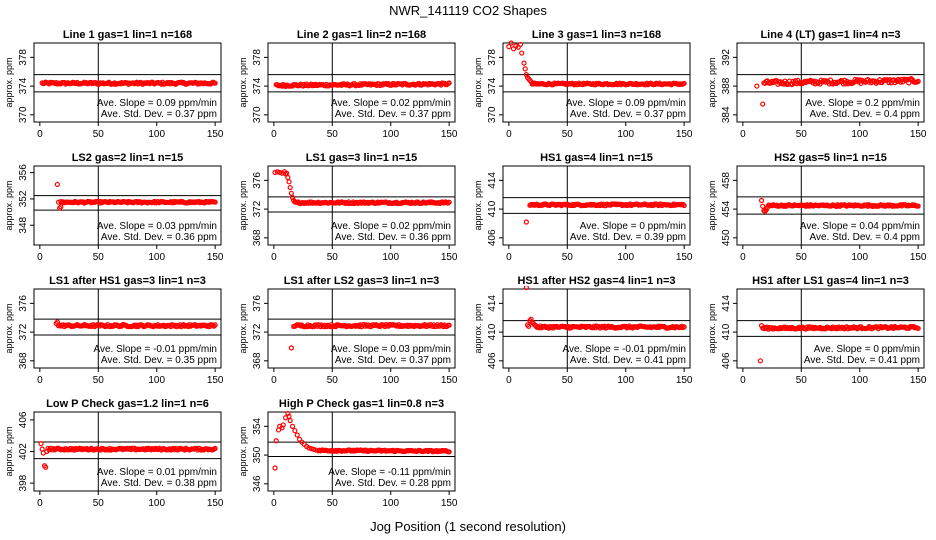 This screenshot has width=936, height=540. I want to click on y-tick-label: 352, so click(23, 198).